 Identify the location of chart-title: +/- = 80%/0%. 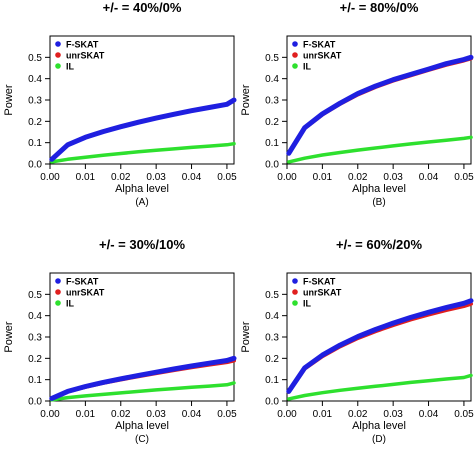
(379, 7).